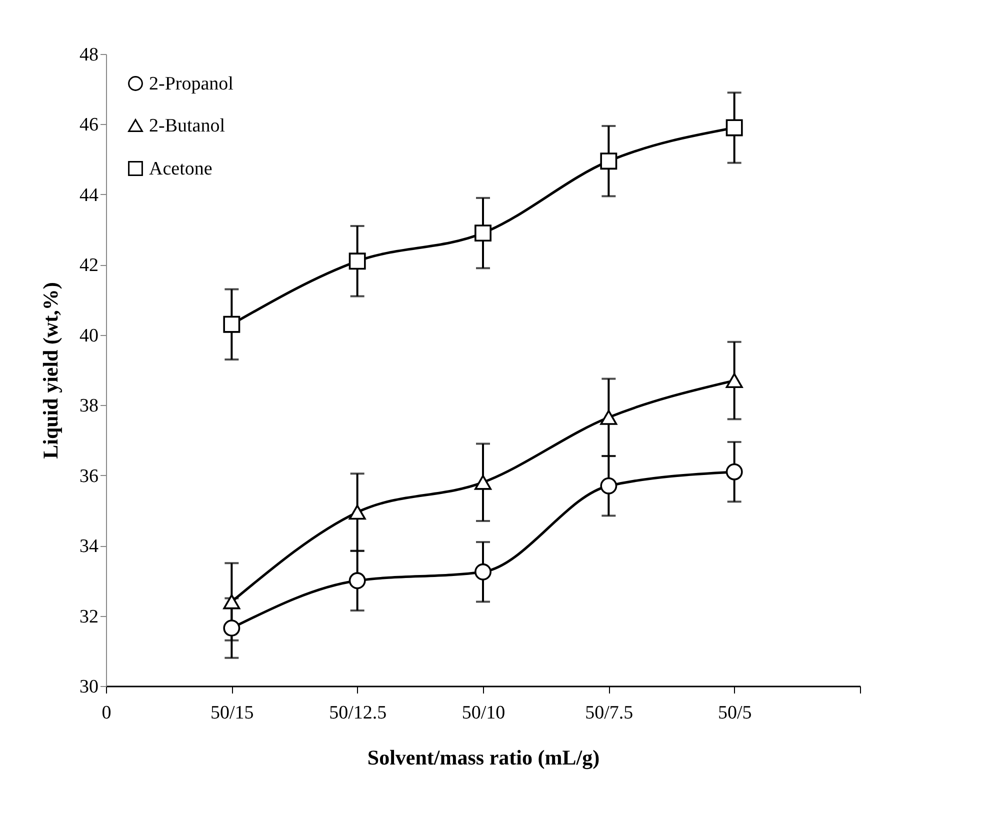 The height and width of the screenshot is (835, 1000). I want to click on legend-label: 2-Butanol, so click(187, 126).